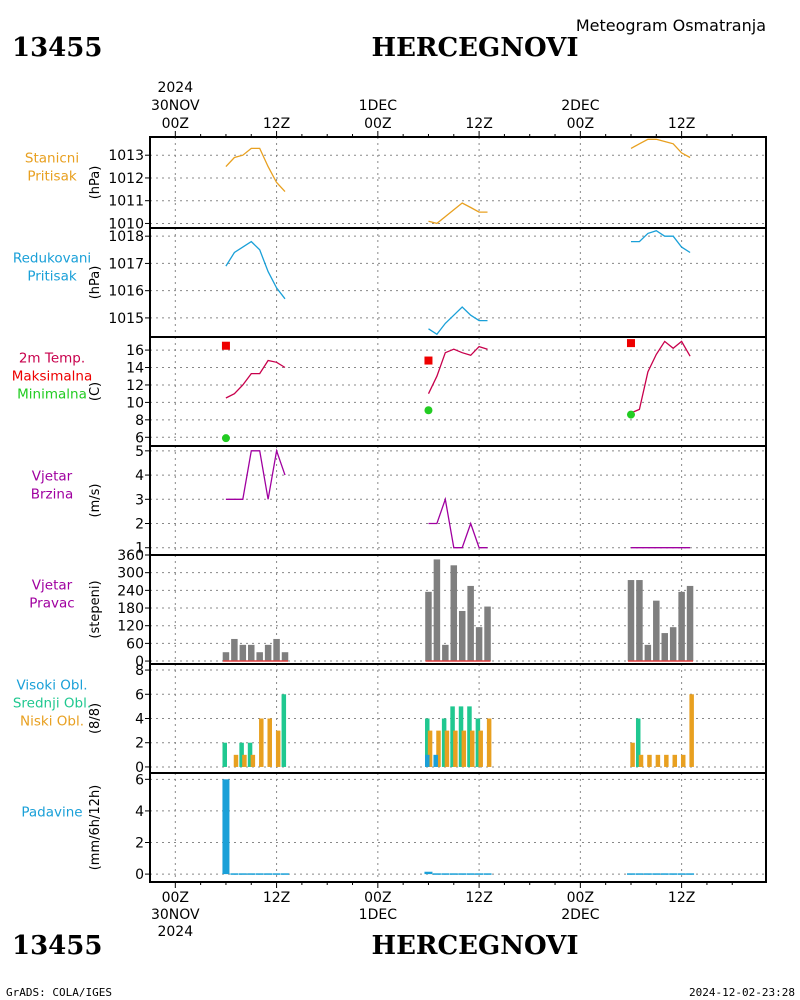 The width and height of the screenshot is (800, 1000). I want to click on x-tick-label-top: 30NOV, so click(175, 106).